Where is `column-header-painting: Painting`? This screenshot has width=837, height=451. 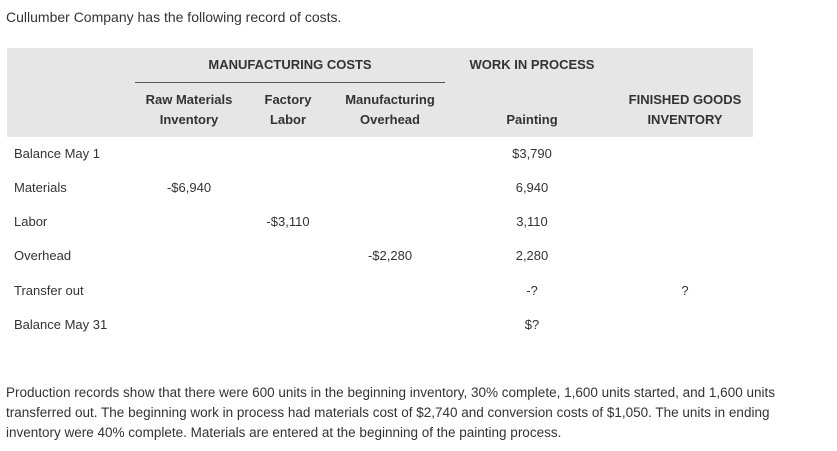 column-header-painting: Painting is located at coordinates (532, 119).